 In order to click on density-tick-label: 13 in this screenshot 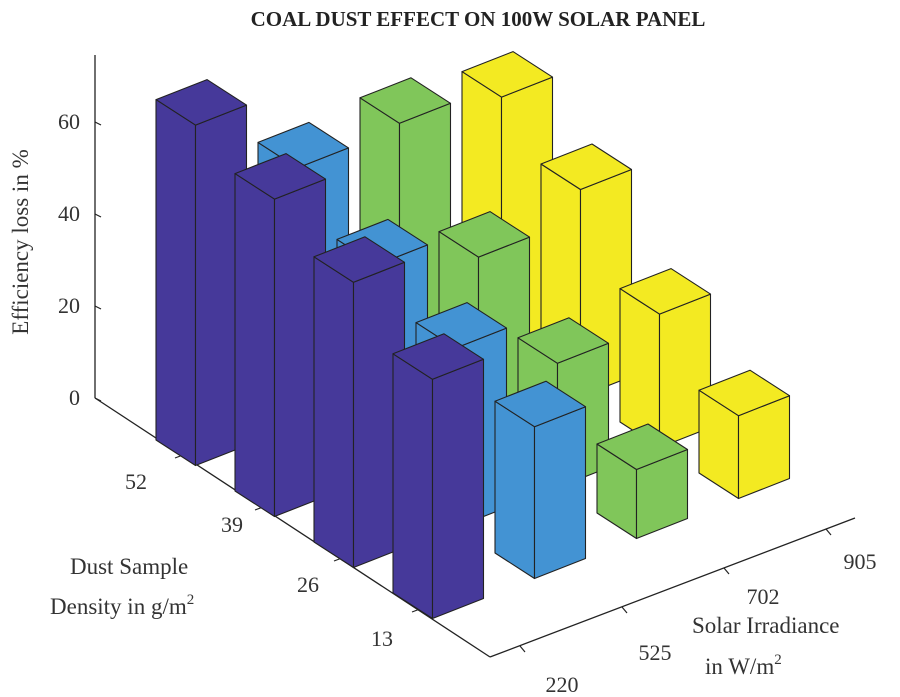, I will do `click(382, 638)`.